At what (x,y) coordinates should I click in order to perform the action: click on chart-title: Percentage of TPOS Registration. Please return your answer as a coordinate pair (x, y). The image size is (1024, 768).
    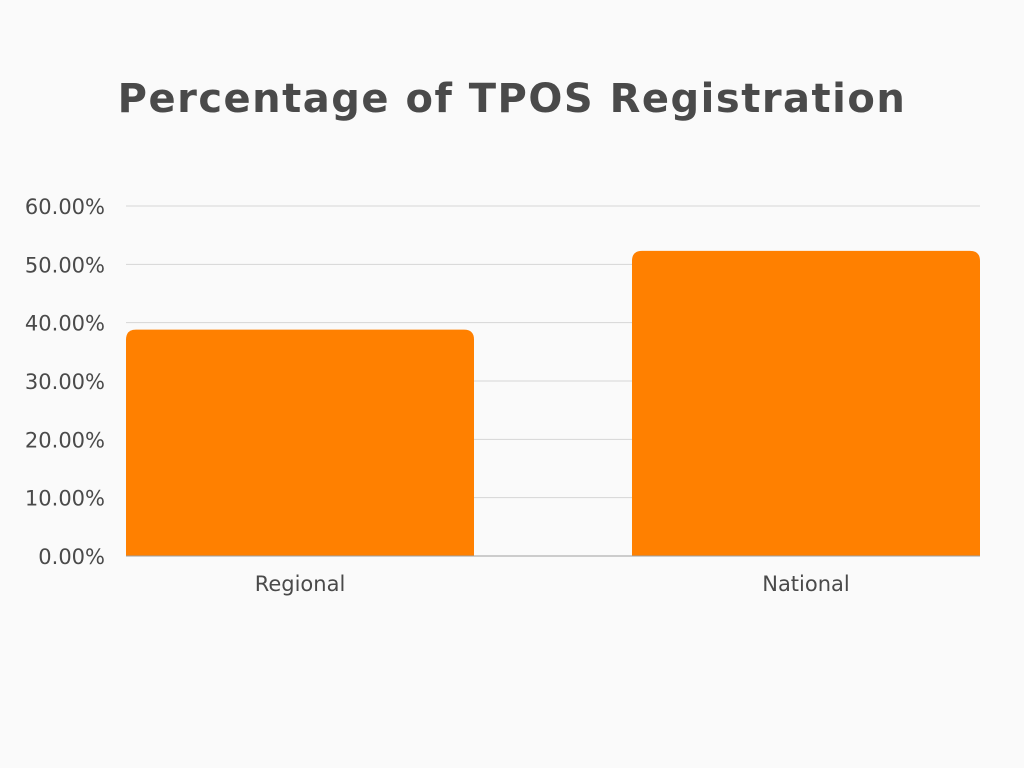
    Looking at the image, I should click on (512, 99).